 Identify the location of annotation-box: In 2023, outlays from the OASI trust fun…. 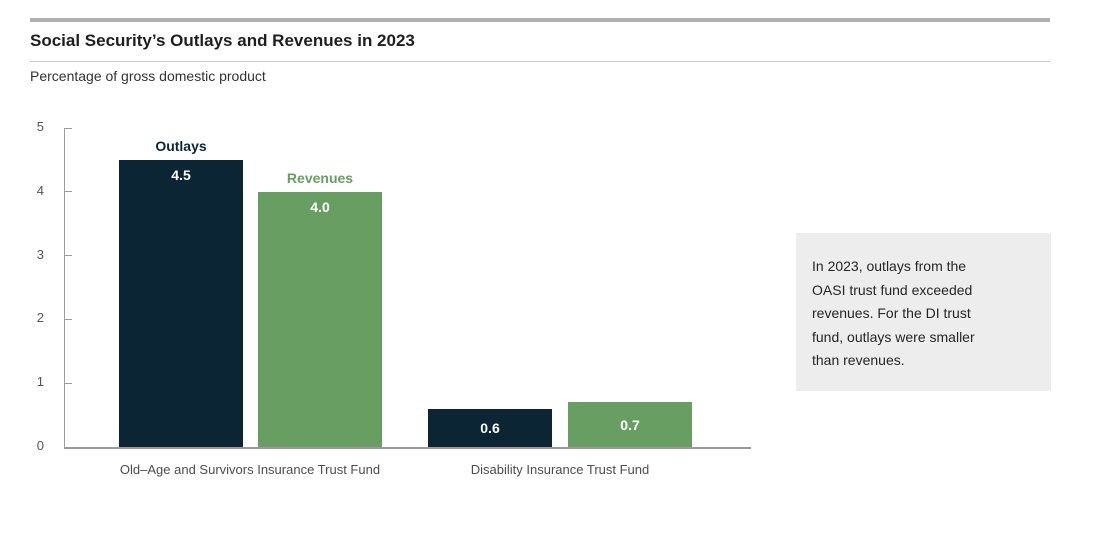
(923, 312).